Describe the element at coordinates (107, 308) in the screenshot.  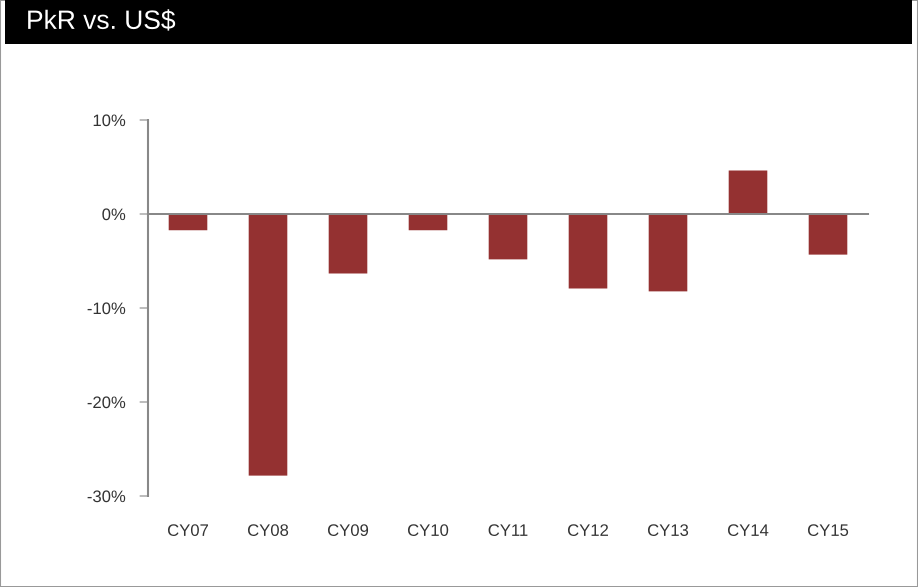
I see `y-tick-label: -10%` at that location.